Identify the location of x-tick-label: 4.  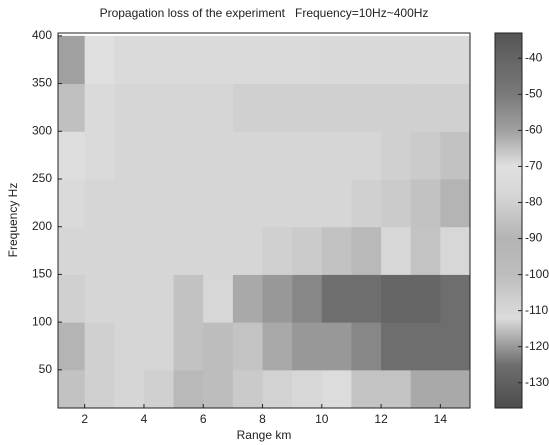
(144, 419).